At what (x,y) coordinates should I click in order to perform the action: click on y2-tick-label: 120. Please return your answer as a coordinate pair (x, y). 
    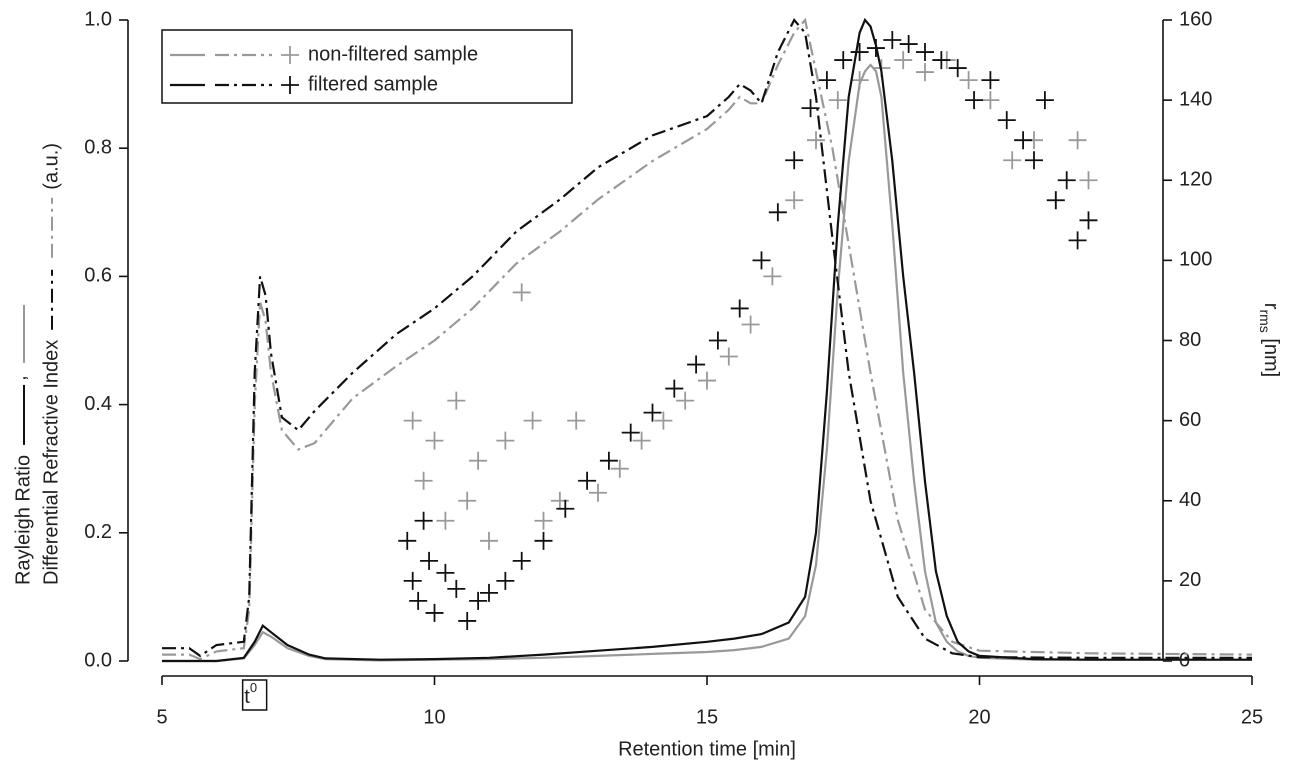
    Looking at the image, I should click on (1195, 180).